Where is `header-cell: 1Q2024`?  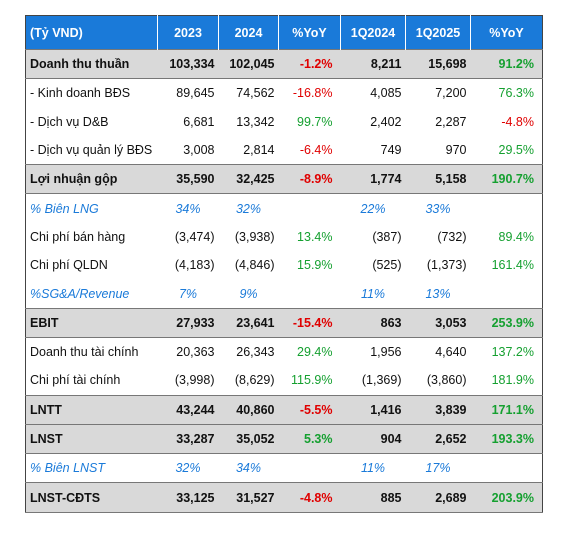 header-cell: 1Q2024 is located at coordinates (373, 32).